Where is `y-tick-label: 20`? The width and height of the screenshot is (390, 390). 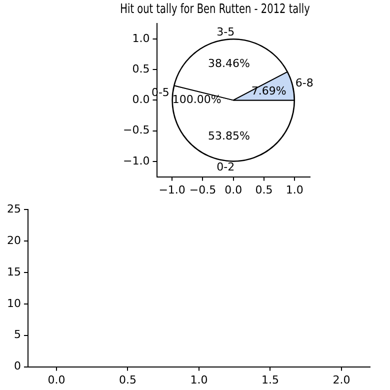 y-tick-label: 20 is located at coordinates (13, 240).